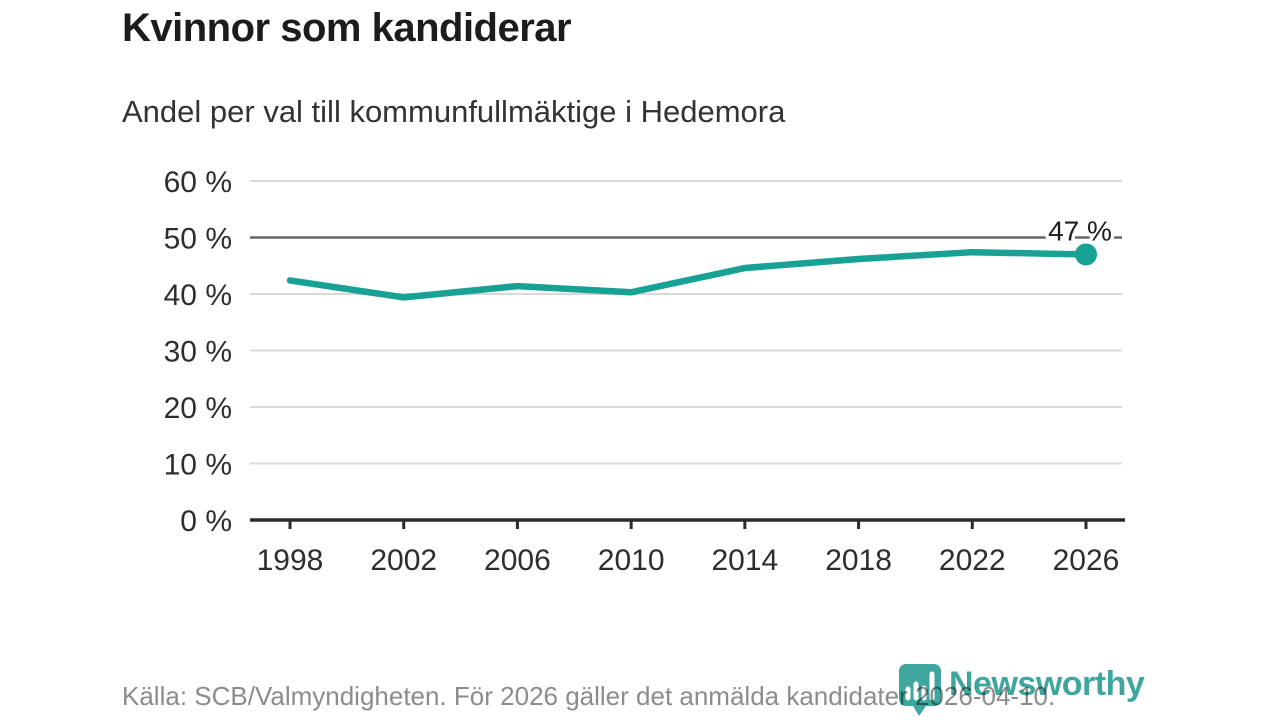 The width and height of the screenshot is (1280, 720). Describe the element at coordinates (1080, 230) in the screenshot. I see `end-value-label: 47 %` at that location.